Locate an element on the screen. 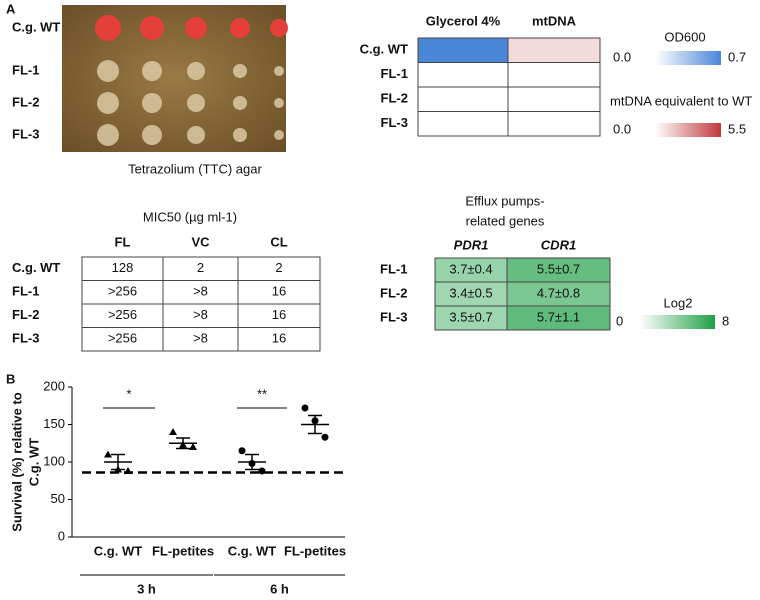  y-tick-label: 200 is located at coordinates (54, 385).